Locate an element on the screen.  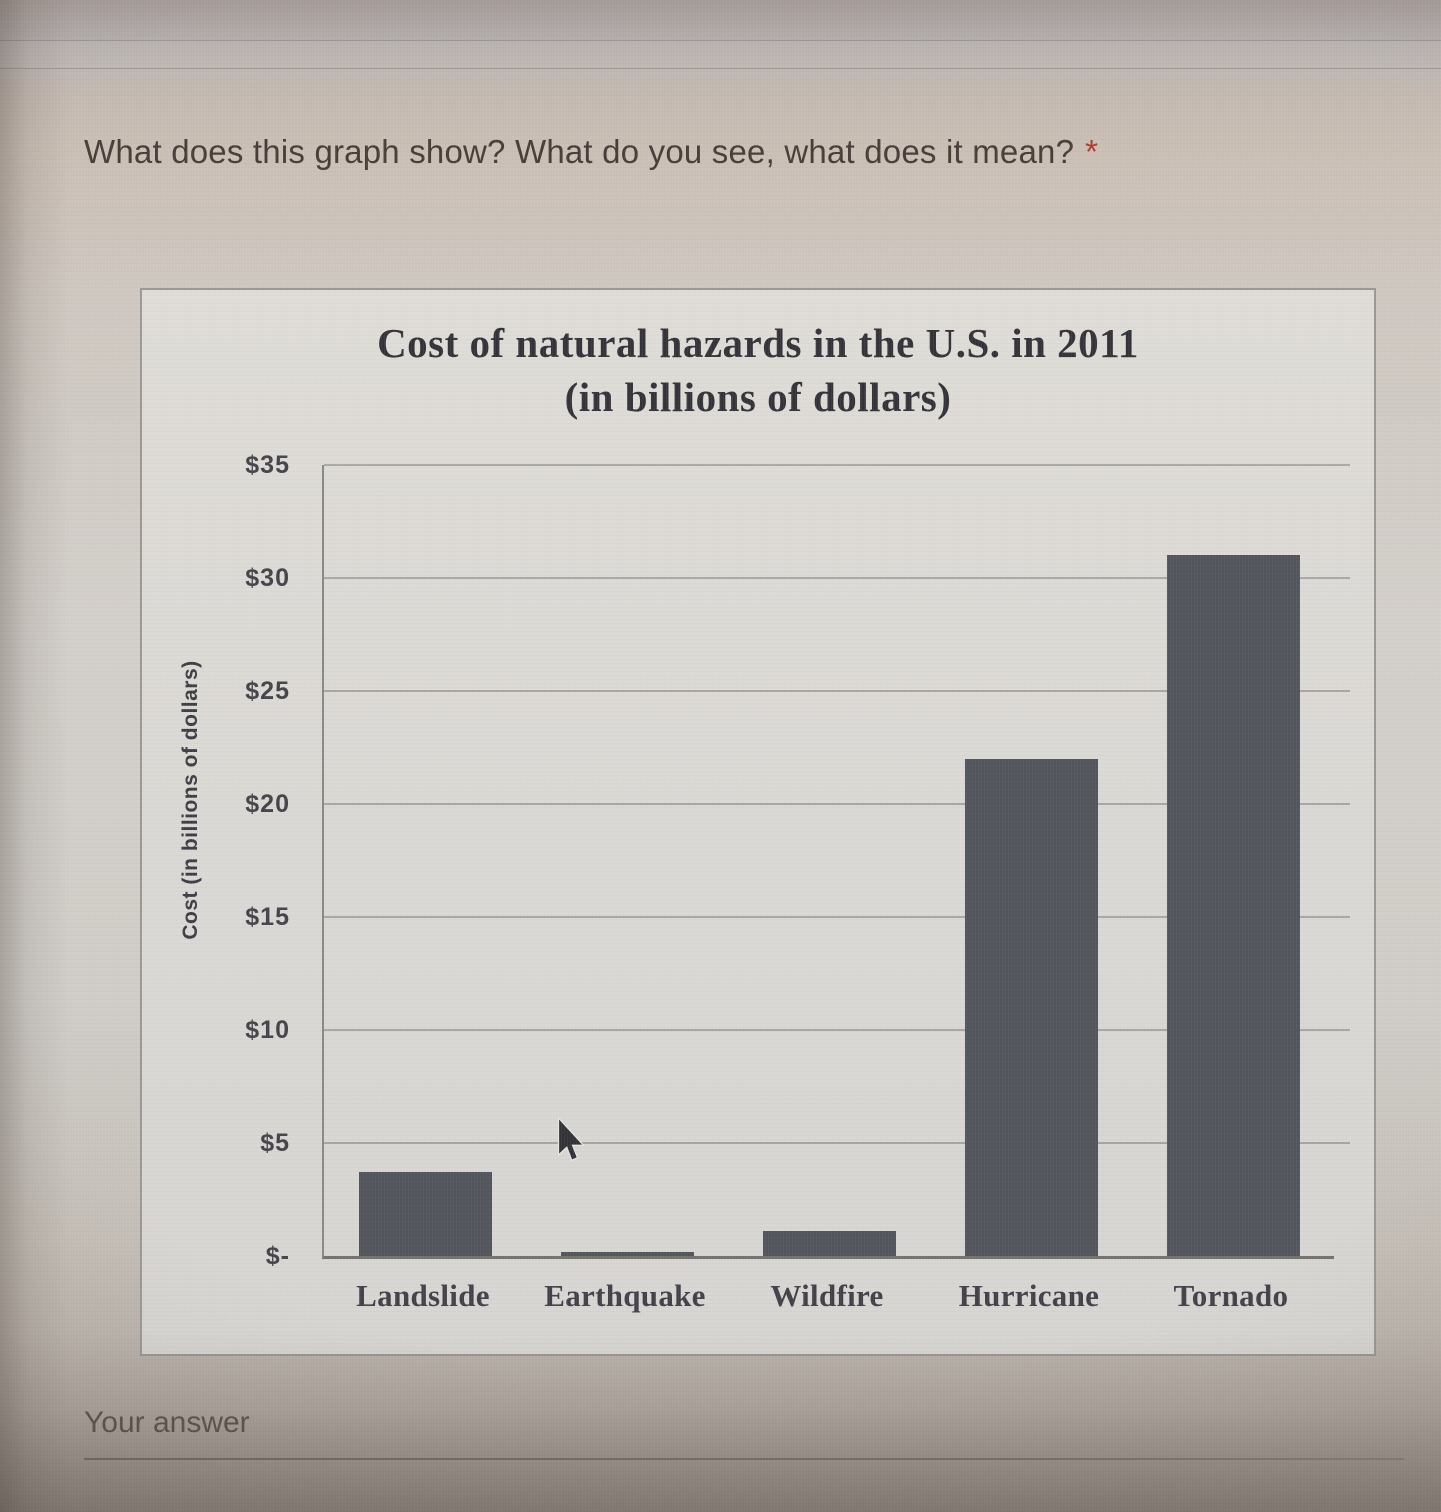
bar-wildfire is located at coordinates (829, 1243).